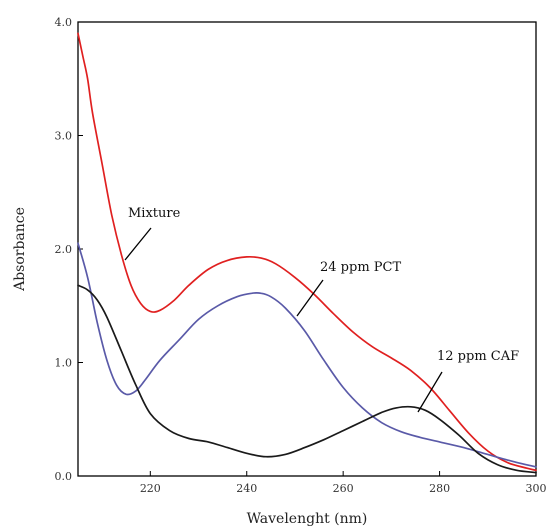 The width and height of the screenshot is (547, 530). What do you see at coordinates (430, 392) in the screenshot?
I see `annotation-caf-leader` at bounding box center [430, 392].